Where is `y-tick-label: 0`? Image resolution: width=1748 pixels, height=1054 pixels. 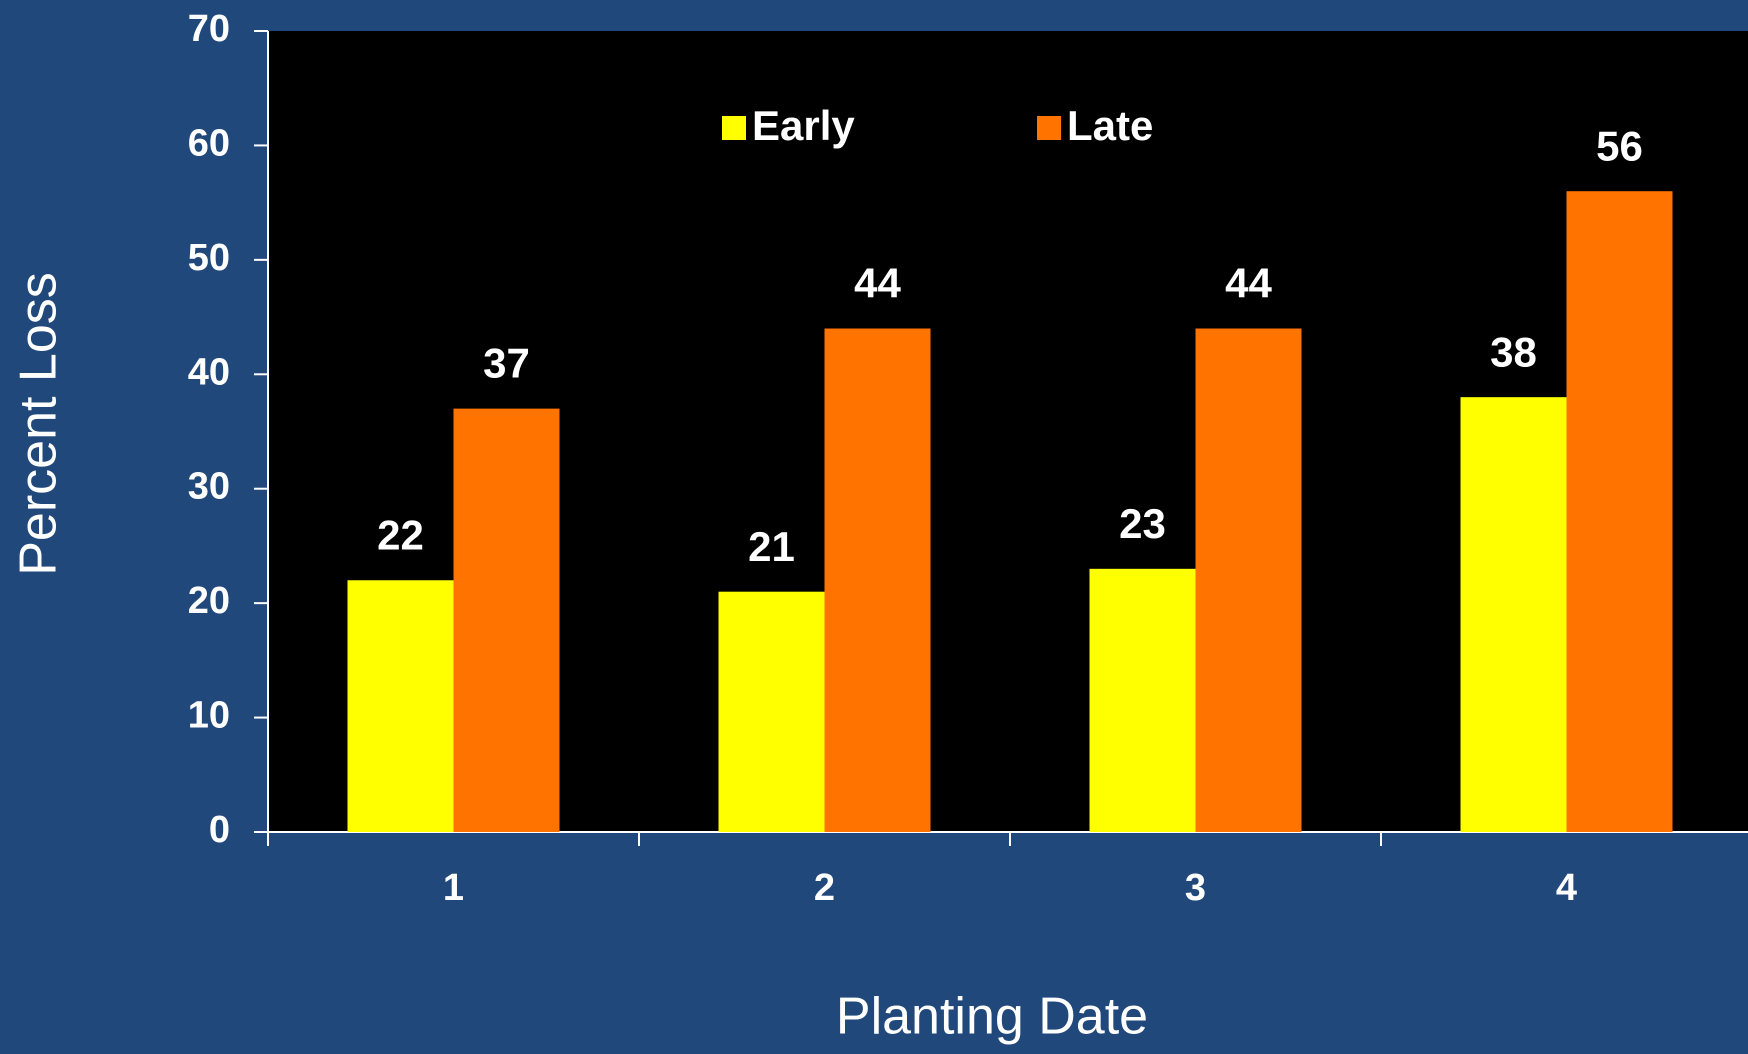
y-tick-label: 0 is located at coordinates (219, 830).